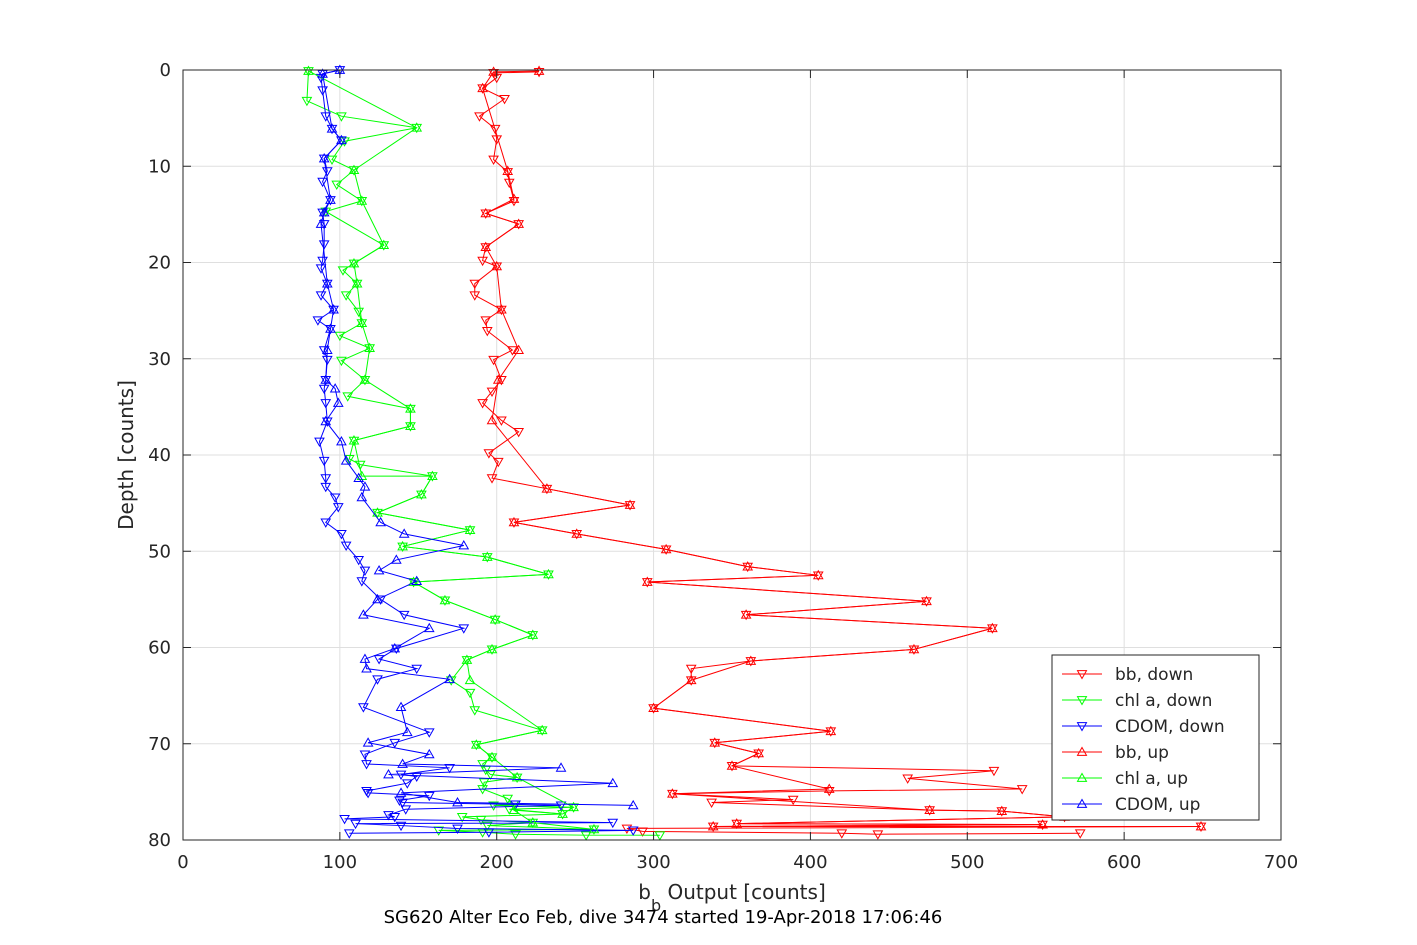 This screenshot has height=945, width=1417. What do you see at coordinates (1124, 862) in the screenshot?
I see `x-tick-label: 600` at bounding box center [1124, 862].